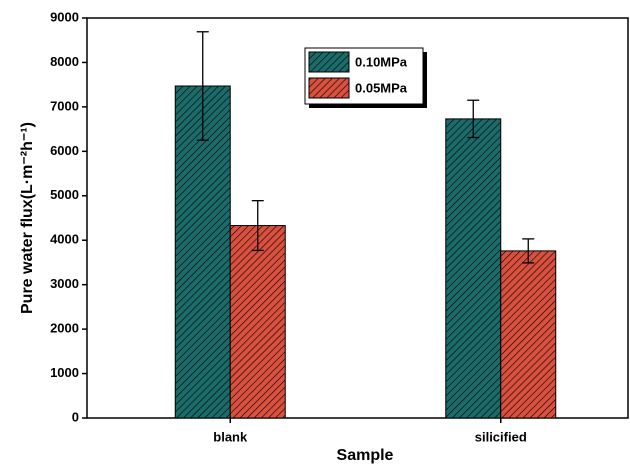 The width and height of the screenshot is (630, 470). I want to click on y-tick-label: 0, so click(75, 416).